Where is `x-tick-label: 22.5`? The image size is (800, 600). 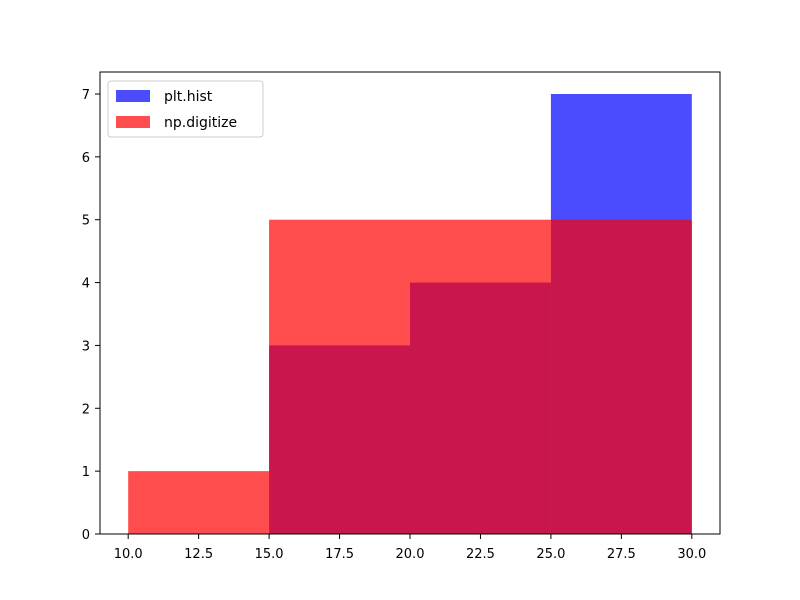 x-tick-label: 22.5 is located at coordinates (480, 554).